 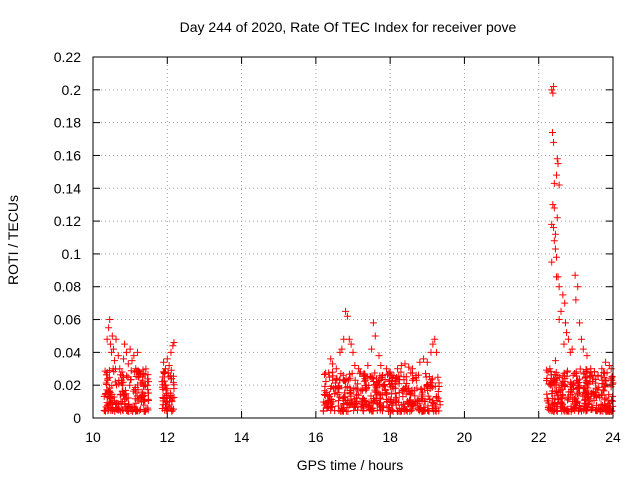 What do you see at coordinates (390, 437) in the screenshot?
I see `x-tick-label: 18` at bounding box center [390, 437].